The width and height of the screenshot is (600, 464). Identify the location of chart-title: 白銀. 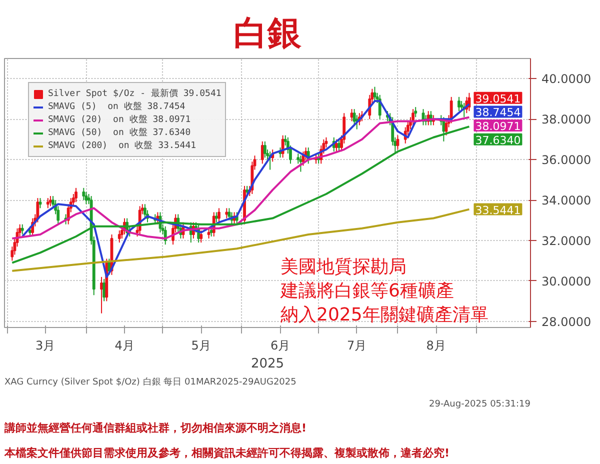
(268, 34).